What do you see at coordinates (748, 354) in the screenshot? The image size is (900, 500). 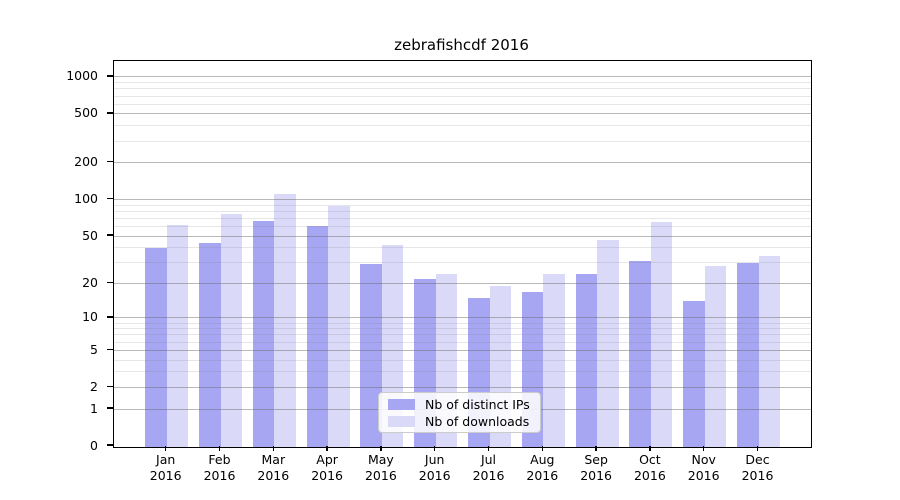 I see `bar-nb-of-distinct-ips-dec` at bounding box center [748, 354].